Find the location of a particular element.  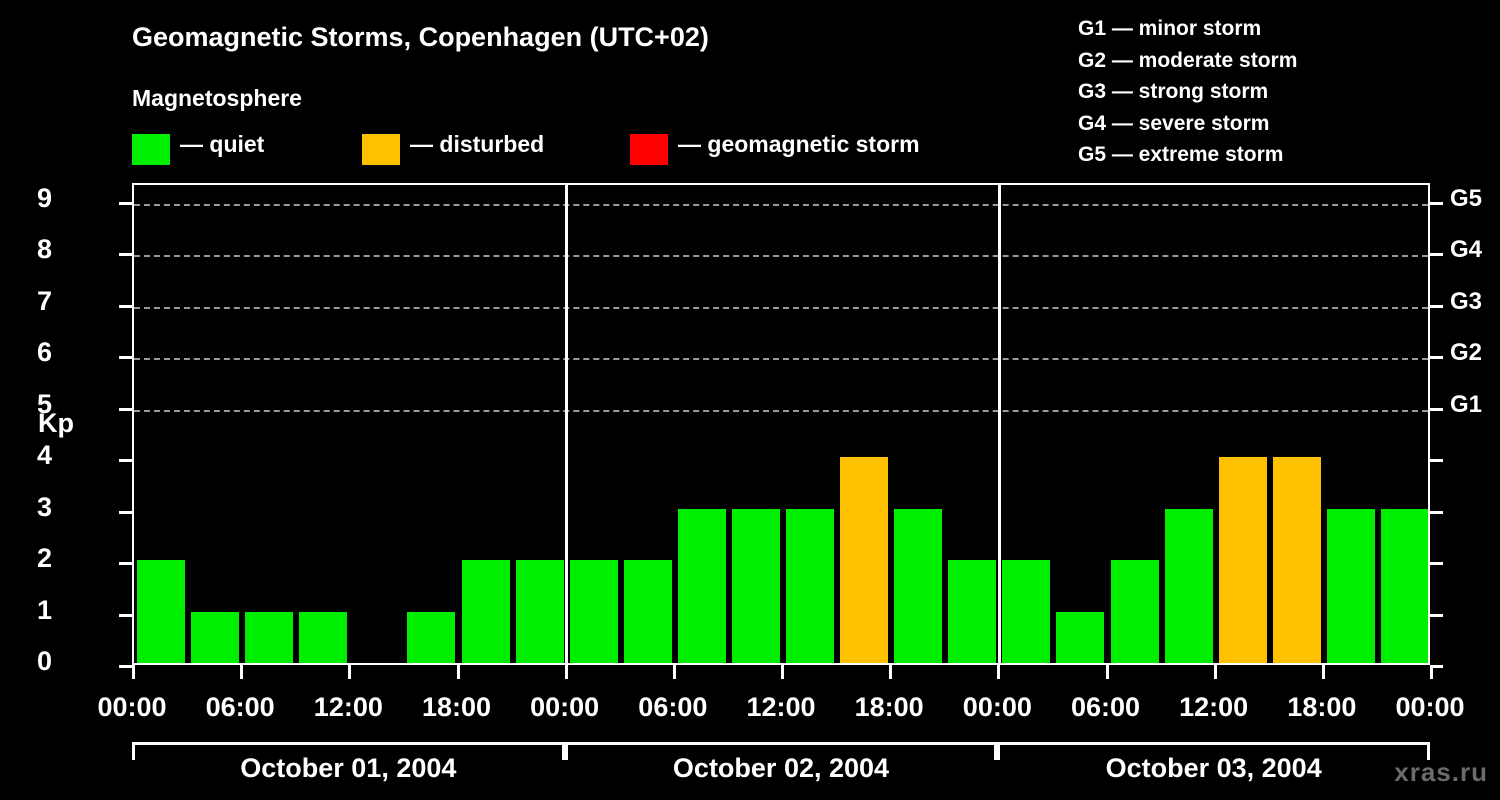

g-tick-G4 is located at coordinates (1436, 254).